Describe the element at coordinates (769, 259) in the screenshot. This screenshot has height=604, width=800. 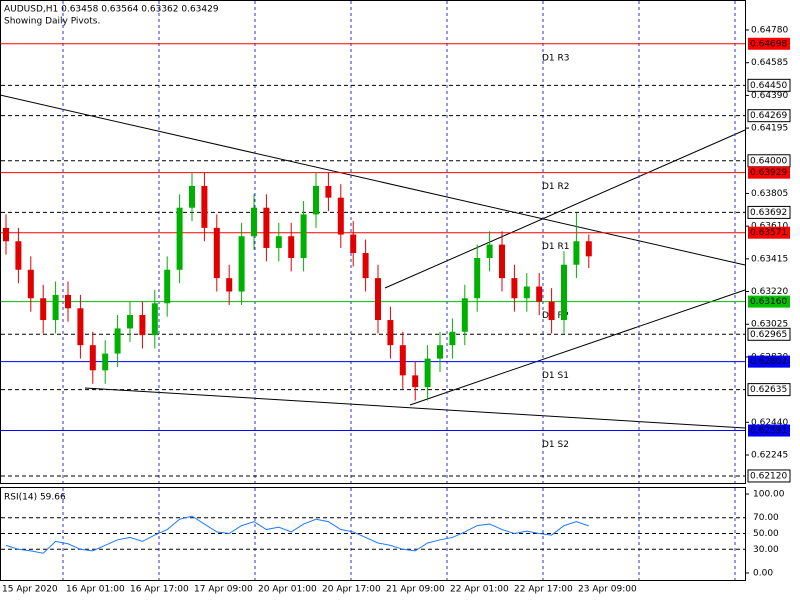
I see `y-tick-label: 0.63415` at that location.